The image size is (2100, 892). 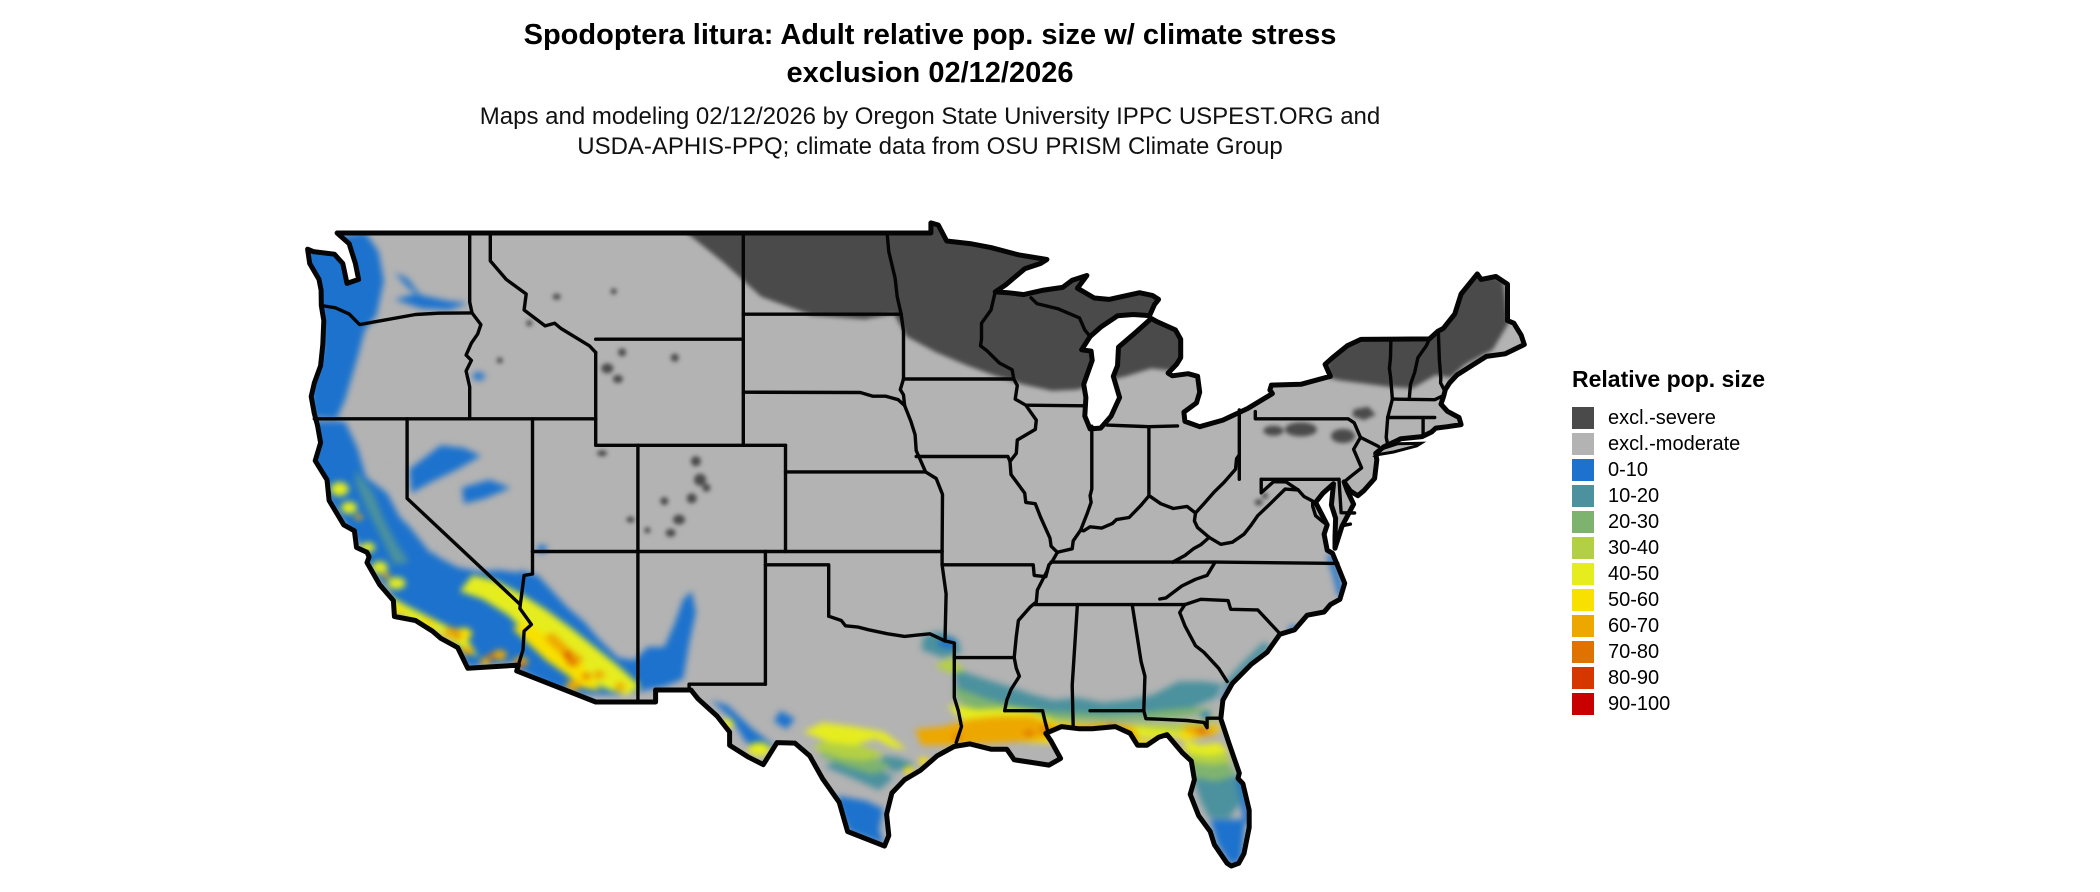 I want to click on legend-label: excl.-moderate, so click(x=1674, y=443).